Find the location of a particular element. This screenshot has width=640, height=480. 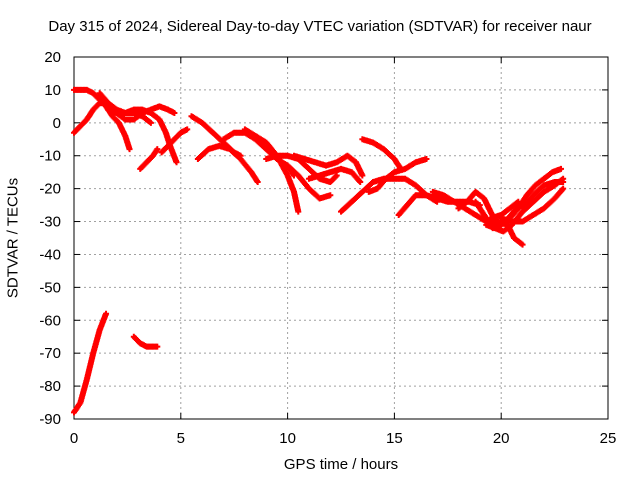

x-tick-label: 25 is located at coordinates (608, 438).